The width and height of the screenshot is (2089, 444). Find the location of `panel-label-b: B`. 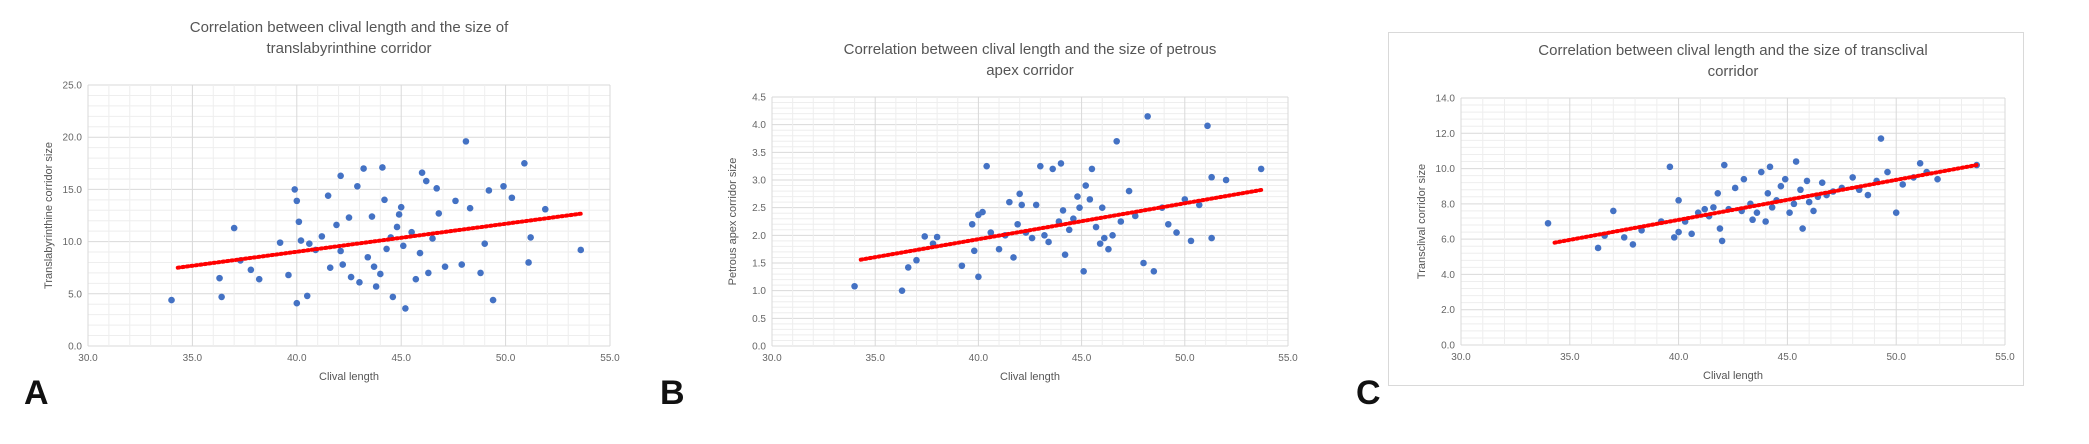

panel-label-b: B is located at coordinates (672, 393).